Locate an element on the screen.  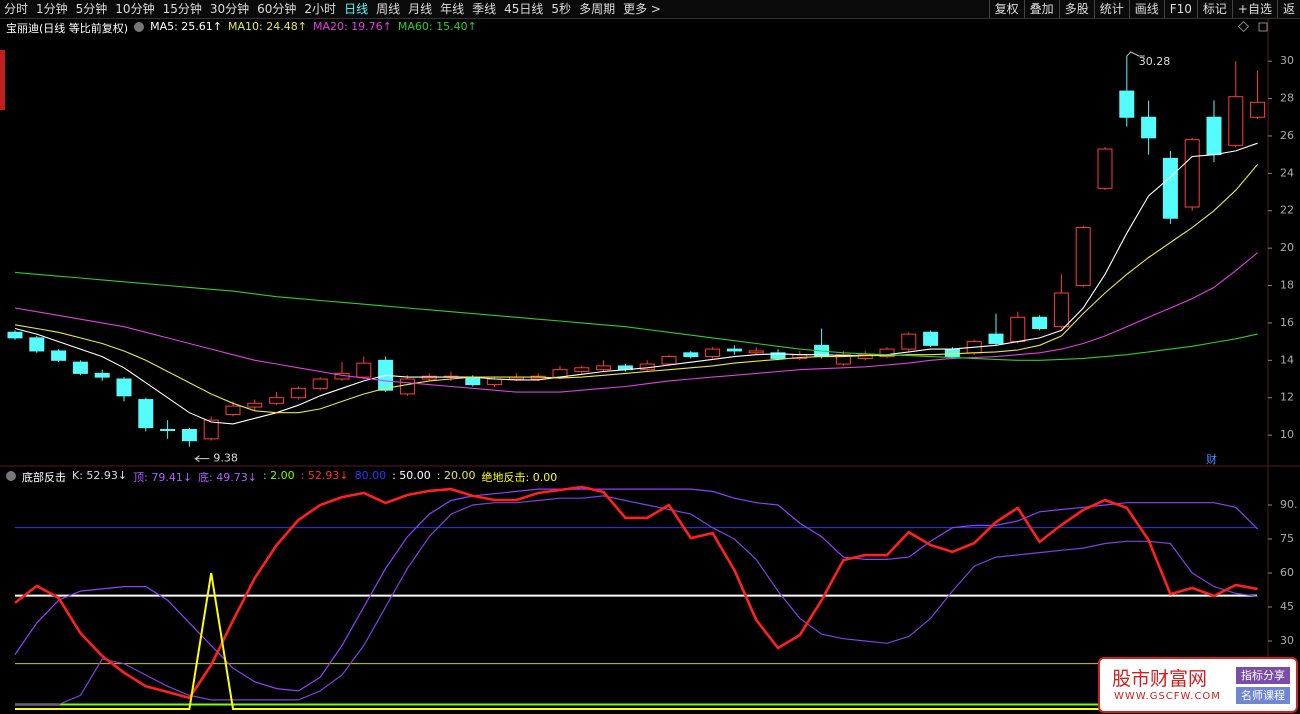
period-tab: 周线 is located at coordinates (388, 9).